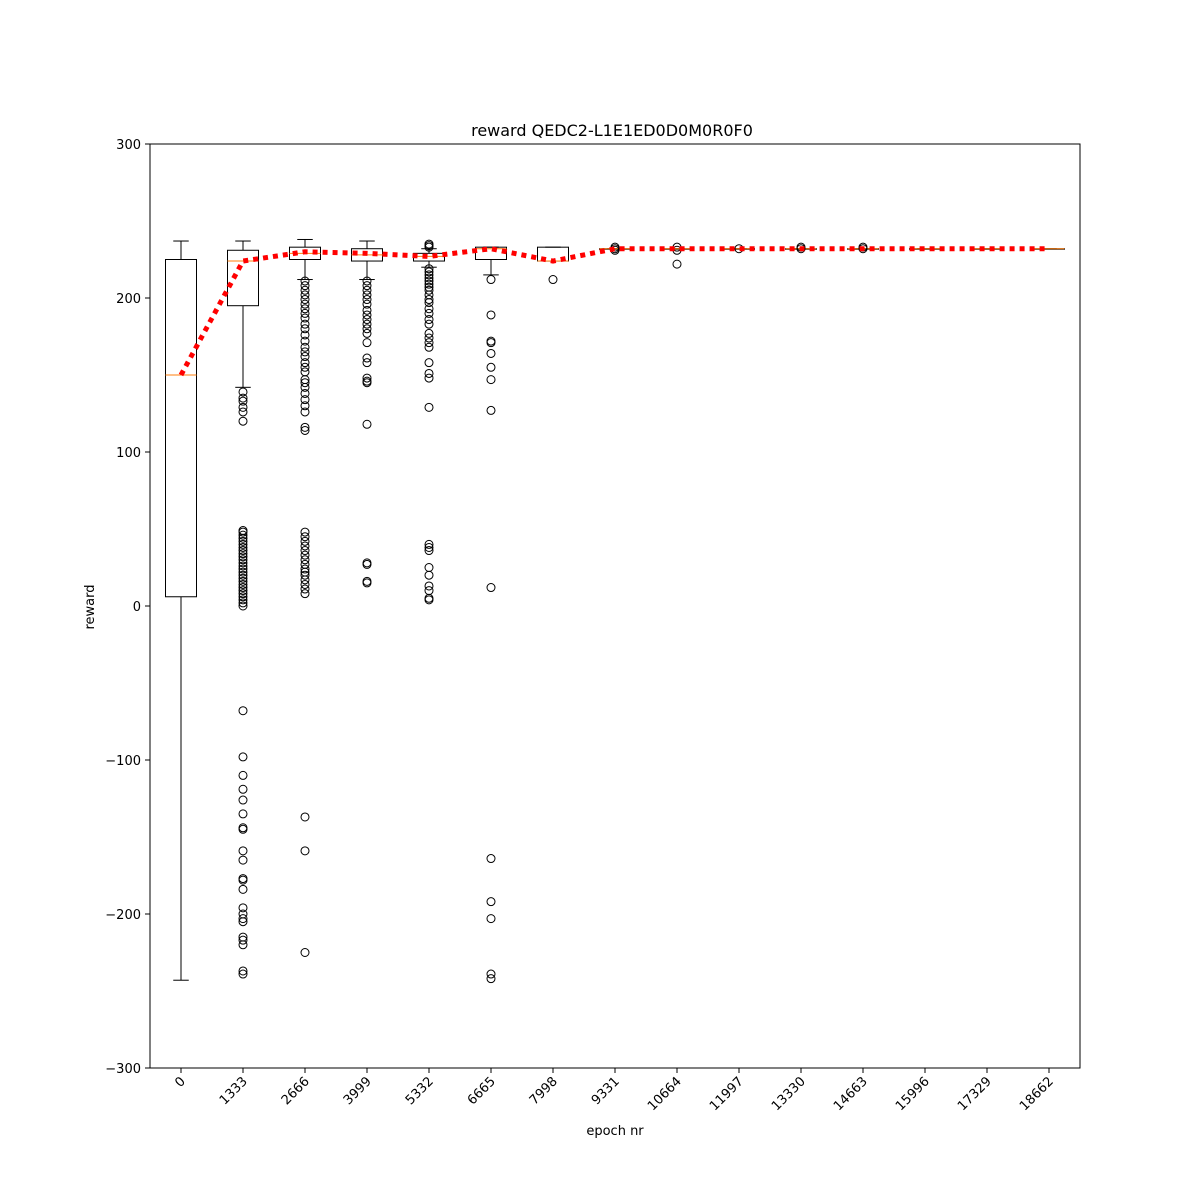 This screenshot has width=1200, height=1200. I want to click on x-axis-label: epoch nr, so click(615, 1131).